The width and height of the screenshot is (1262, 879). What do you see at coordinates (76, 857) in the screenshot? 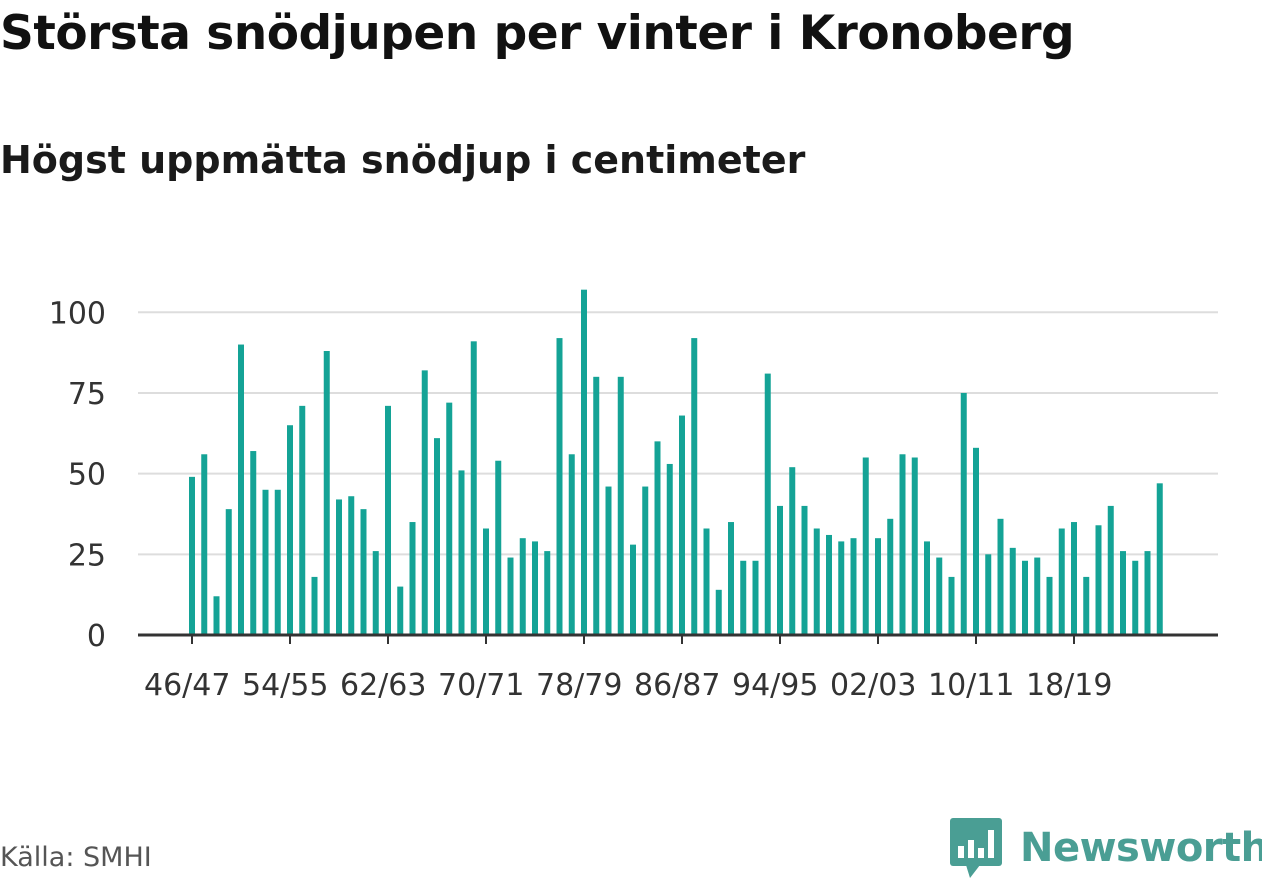
I see `source-note: Källa: SMHI` at bounding box center [76, 857].